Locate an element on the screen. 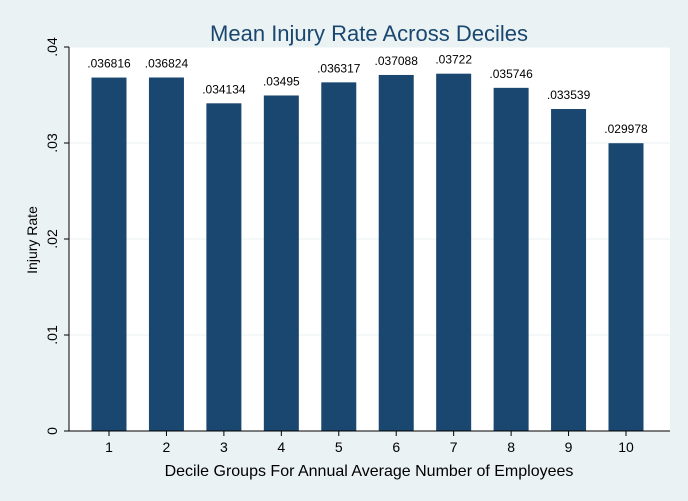  bar-value-label: .03495 is located at coordinates (281, 81).